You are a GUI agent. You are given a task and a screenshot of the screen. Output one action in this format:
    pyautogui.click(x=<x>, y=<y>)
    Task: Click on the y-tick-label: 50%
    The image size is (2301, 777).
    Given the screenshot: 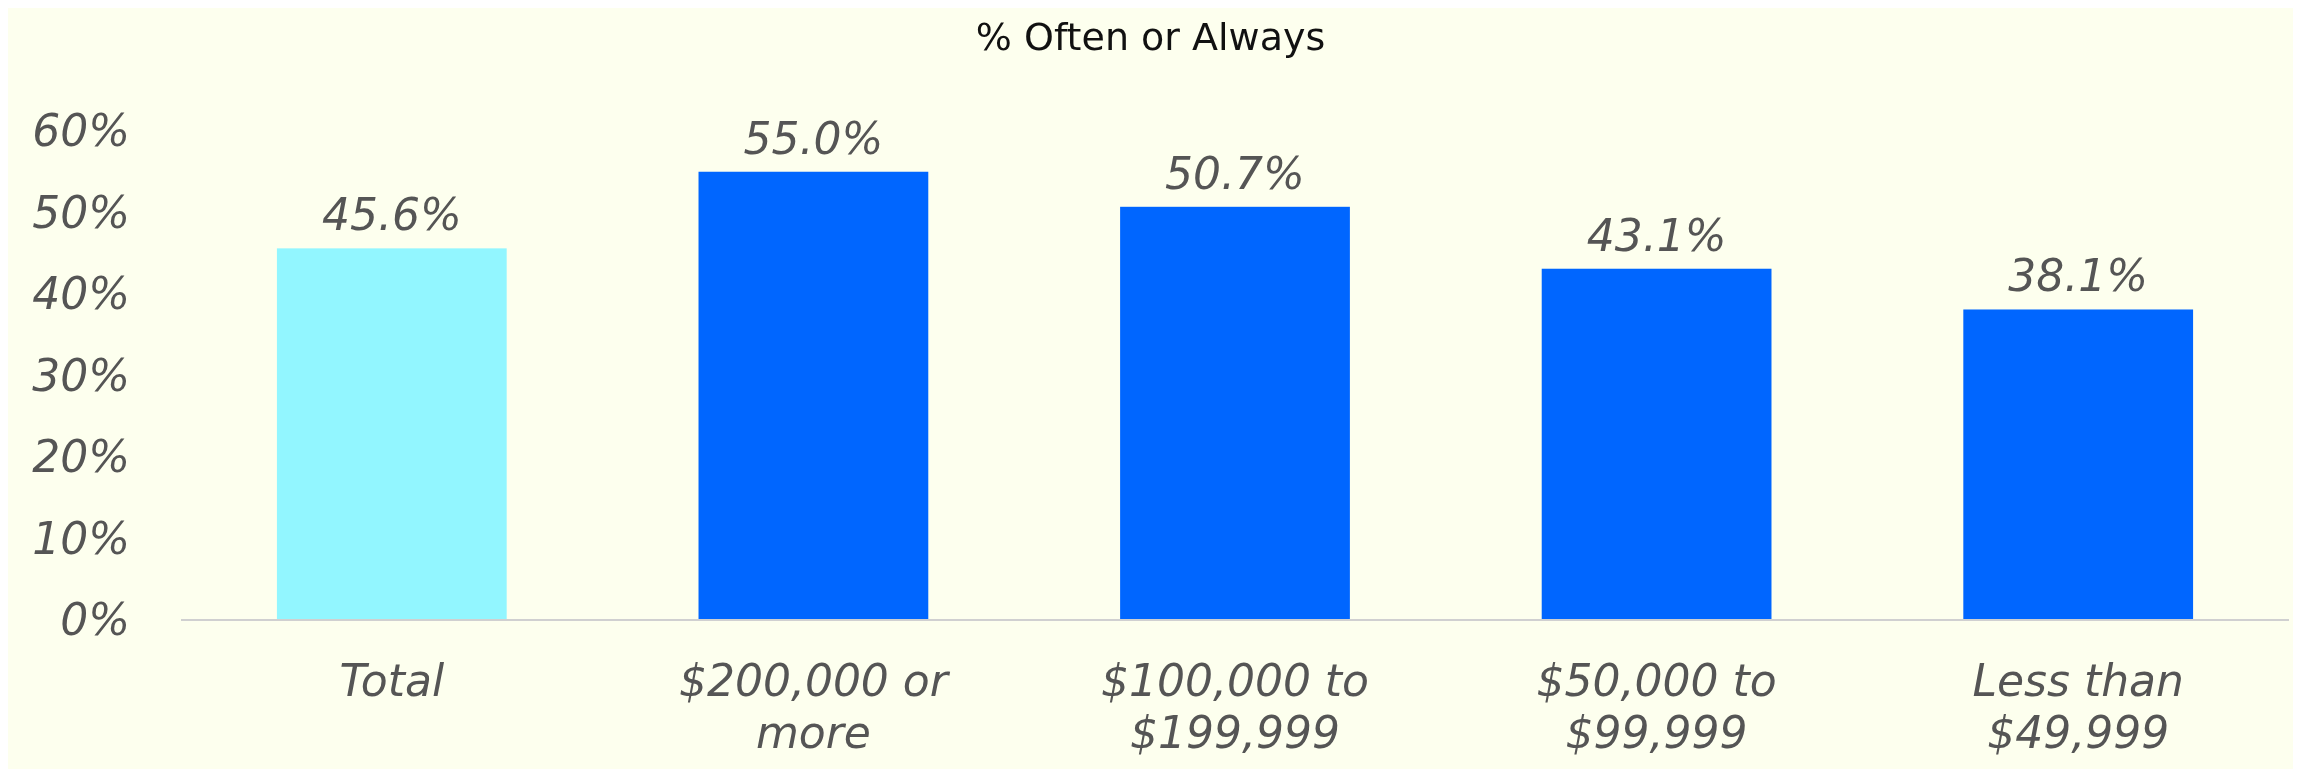 What is the action you would take?
    pyautogui.click(x=81, y=212)
    